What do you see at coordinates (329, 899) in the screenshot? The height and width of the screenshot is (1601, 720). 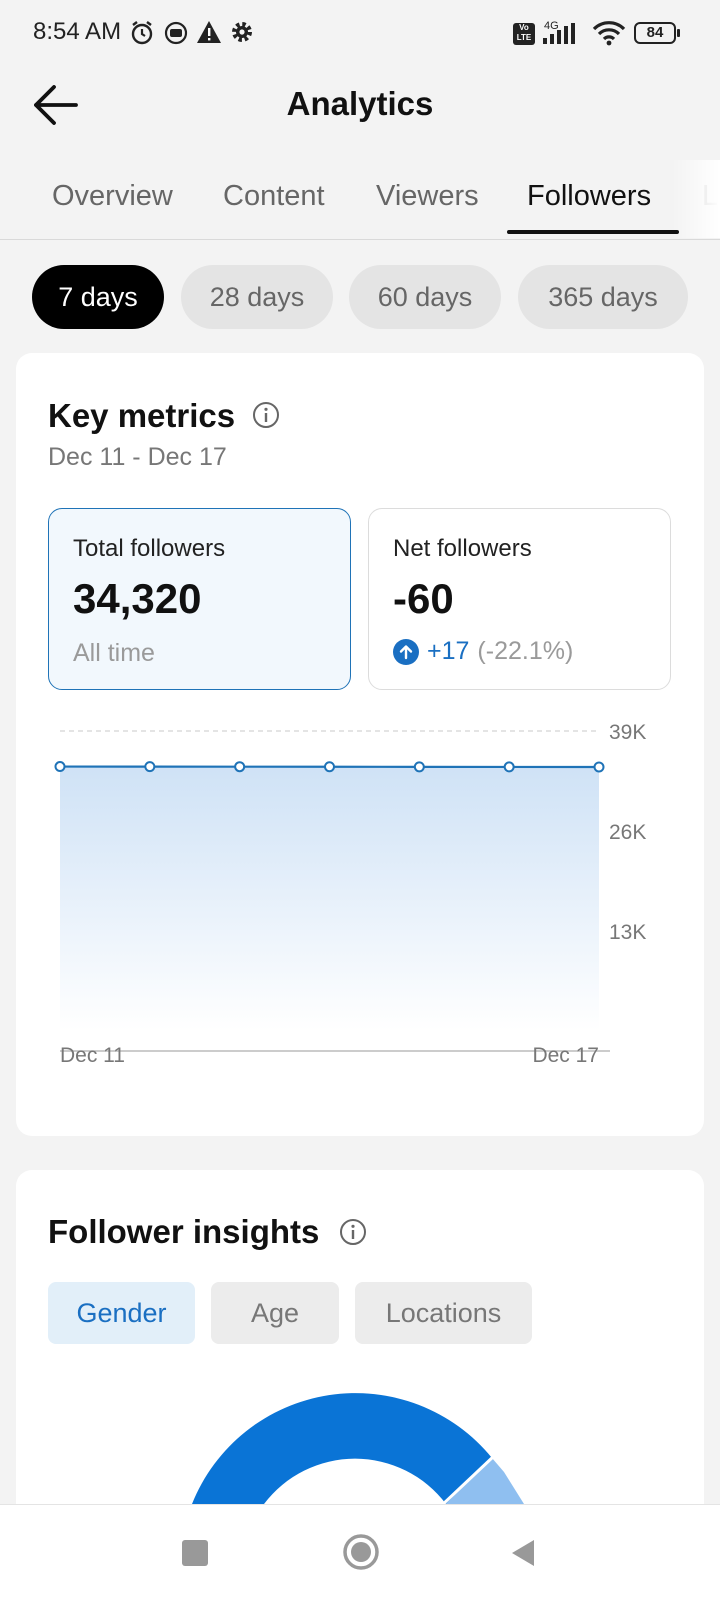 I see `area-fill` at bounding box center [329, 899].